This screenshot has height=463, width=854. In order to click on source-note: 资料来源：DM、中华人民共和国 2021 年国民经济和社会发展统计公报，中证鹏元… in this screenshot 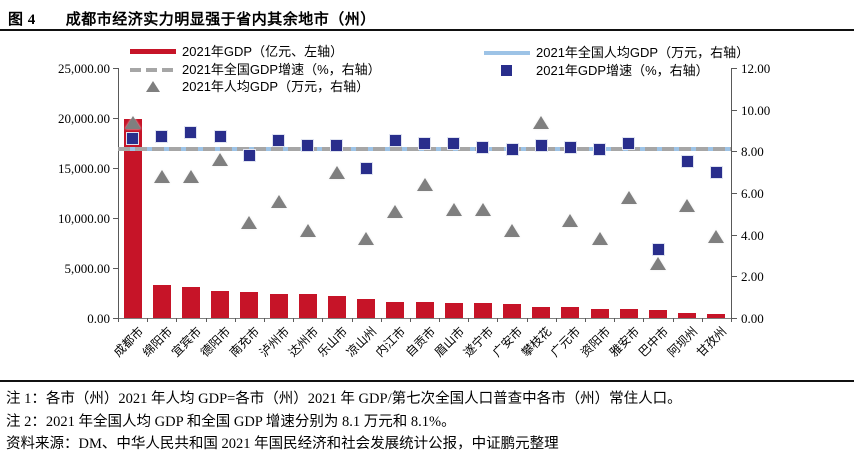, I will do `click(282, 444)`.